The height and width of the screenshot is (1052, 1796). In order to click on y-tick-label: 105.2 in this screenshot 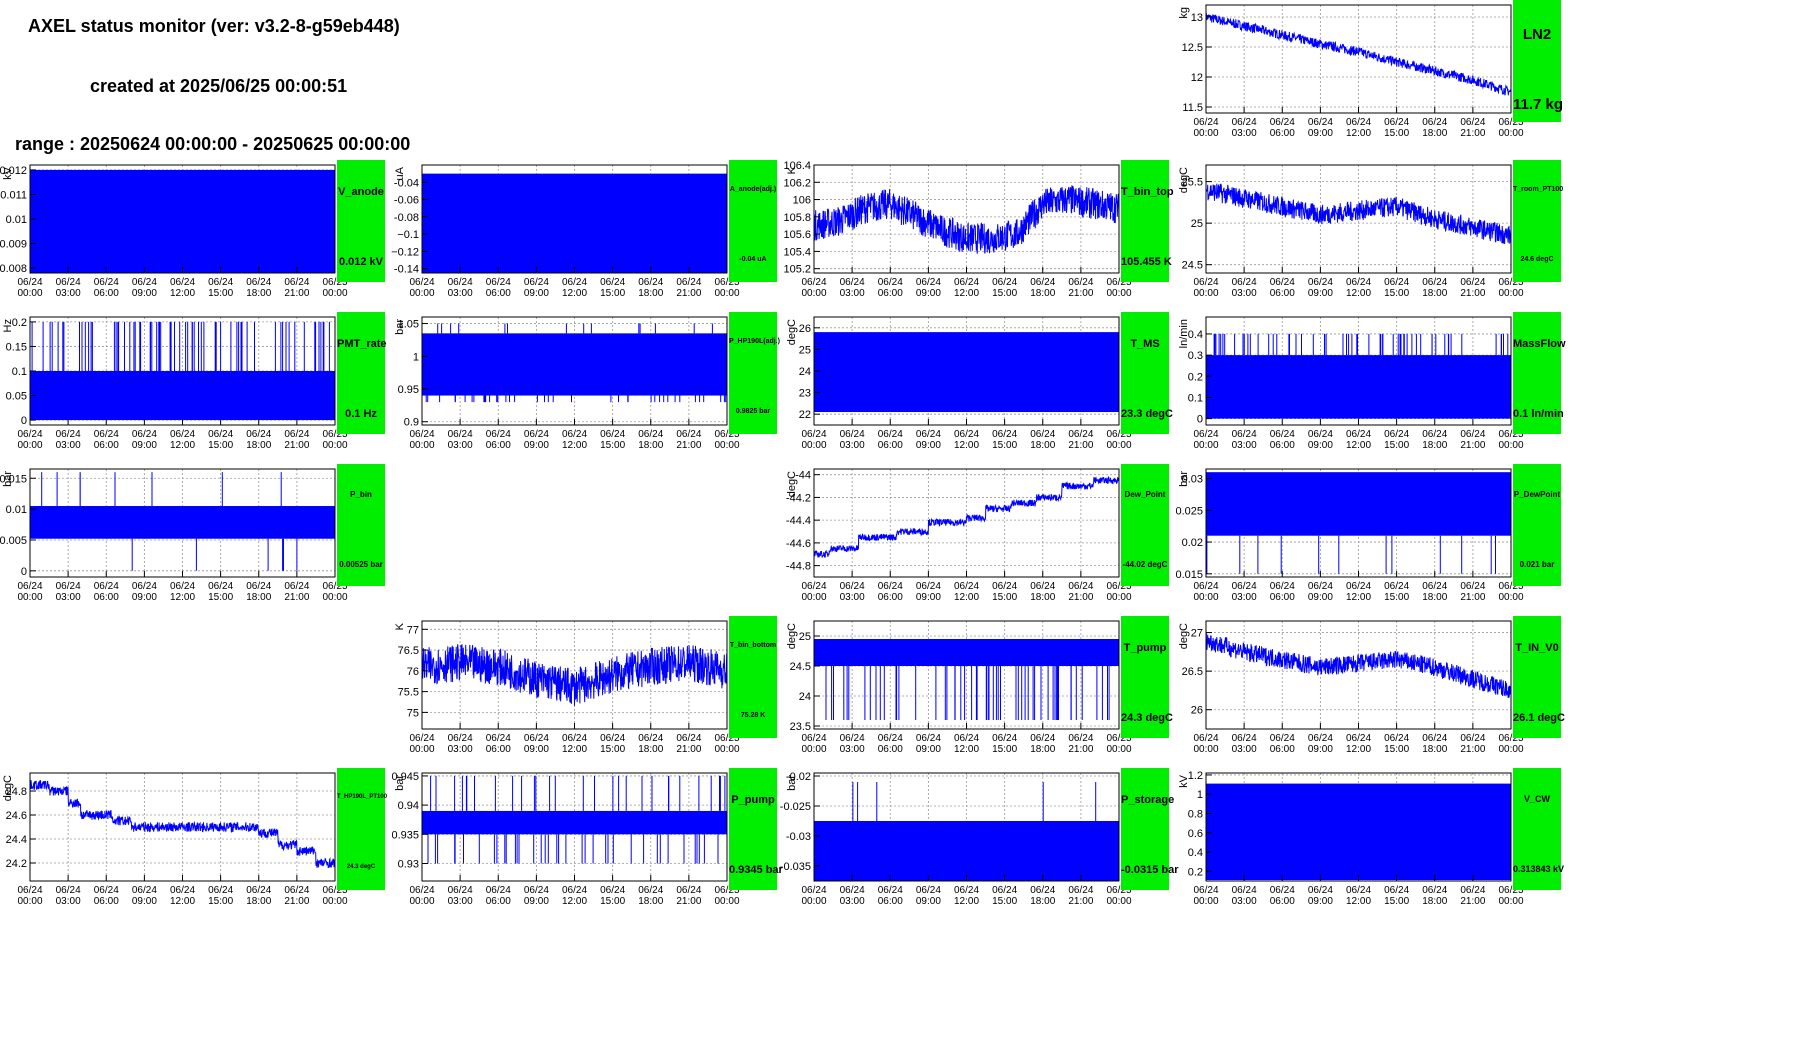, I will do `click(797, 270)`.